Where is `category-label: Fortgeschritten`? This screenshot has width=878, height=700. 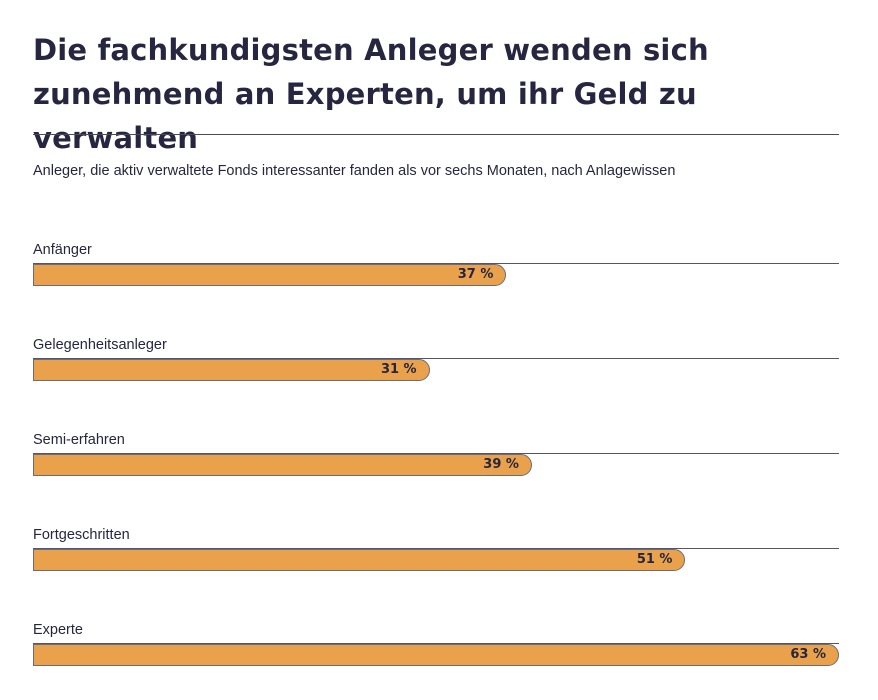
category-label: Fortgeschritten is located at coordinates (81, 535).